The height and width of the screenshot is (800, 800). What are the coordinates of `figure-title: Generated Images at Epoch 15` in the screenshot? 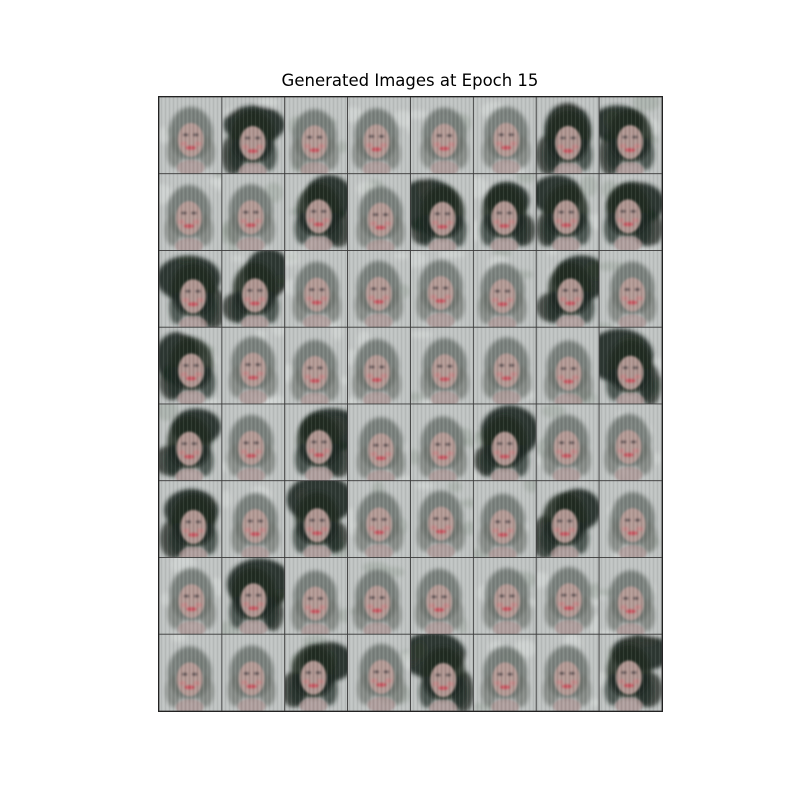 It's located at (410, 80).